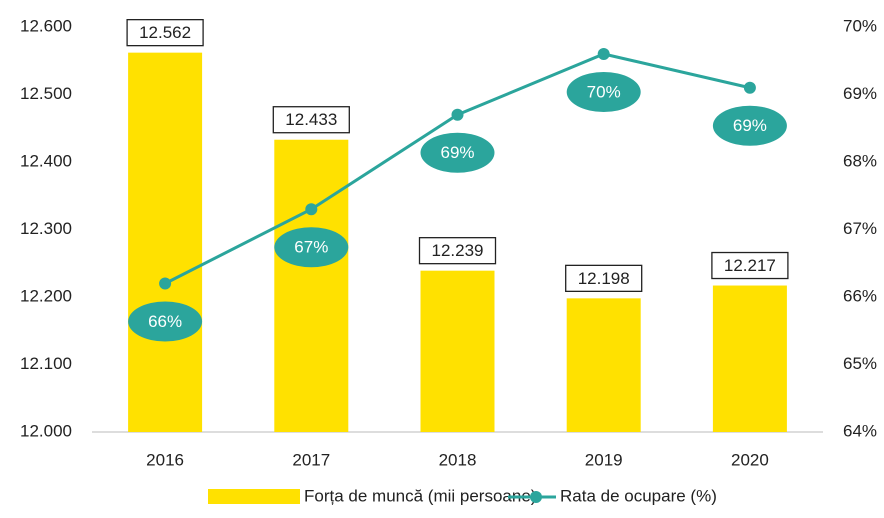  Describe the element at coordinates (46, 363) in the screenshot. I see `y-tick-label: 12.100` at that location.